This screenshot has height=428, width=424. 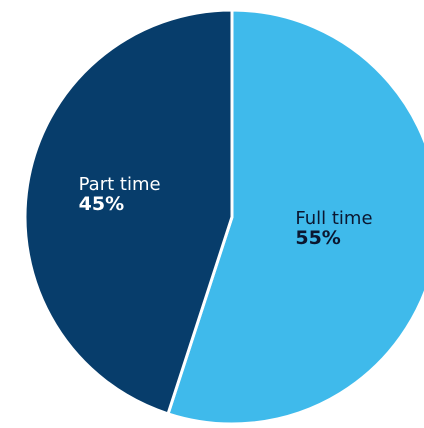 What do you see at coordinates (333, 218) in the screenshot?
I see `slice-label-full-time: Full time` at bounding box center [333, 218].